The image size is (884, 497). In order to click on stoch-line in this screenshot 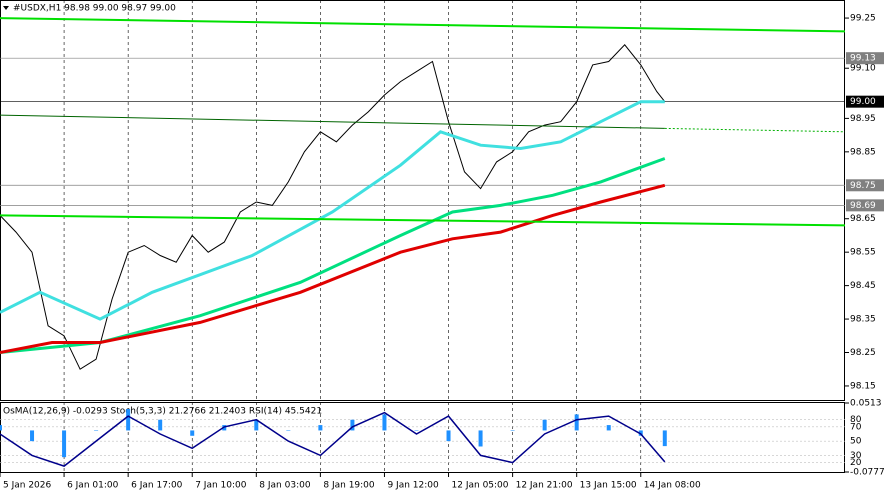, I will do `click(333, 439)`.